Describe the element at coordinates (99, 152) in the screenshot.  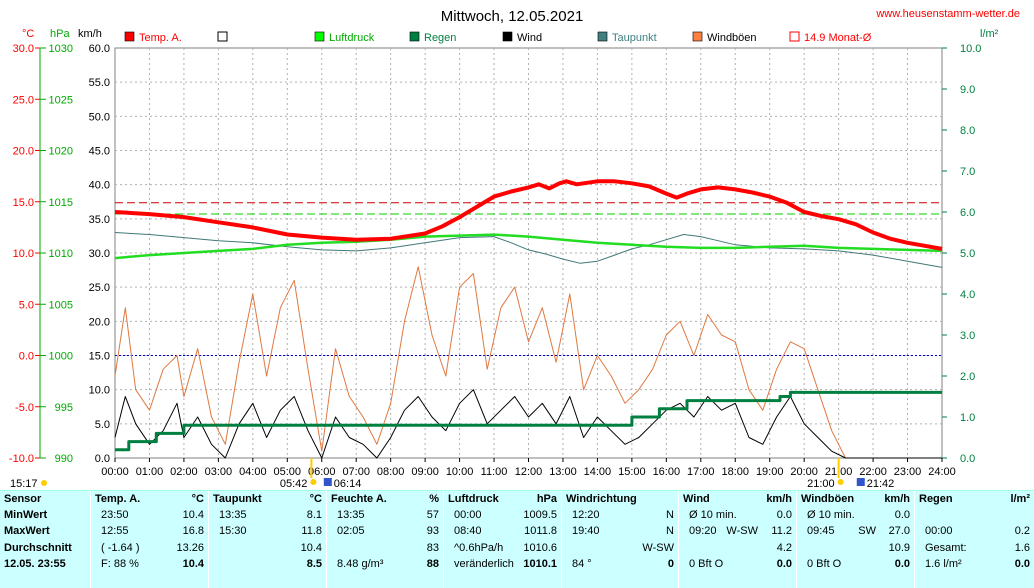
I see `wind-tick-label: 45.0` at that location.